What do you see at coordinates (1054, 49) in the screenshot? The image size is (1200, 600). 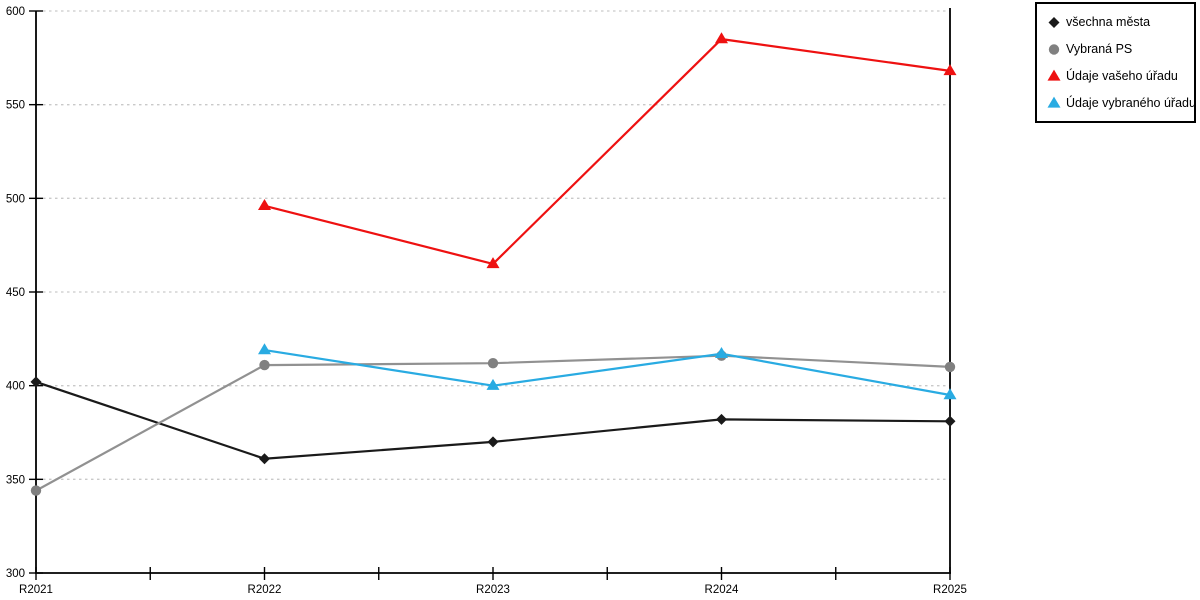 I see `circle-marker-icon` at bounding box center [1054, 49].